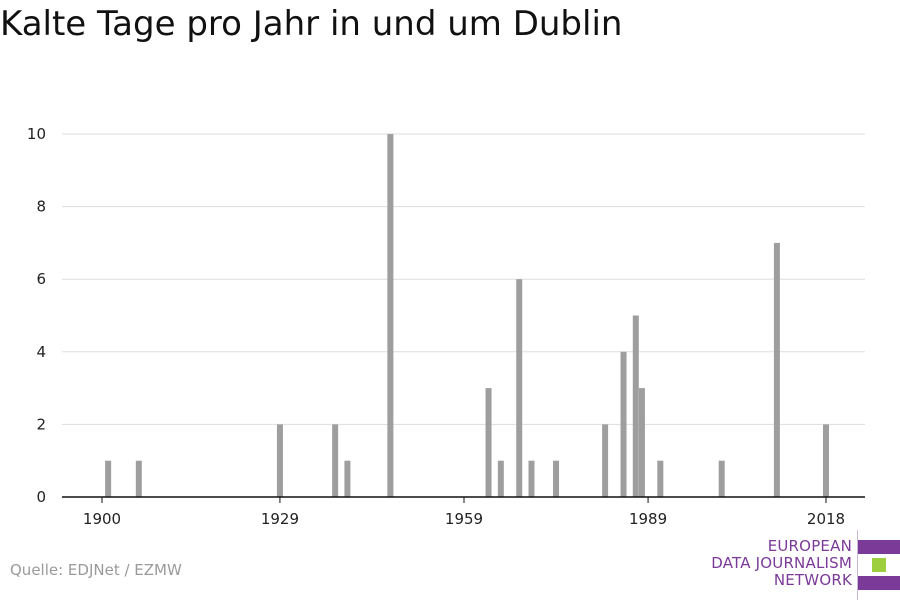 This screenshot has height=600, width=900. I want to click on bar-1963, so click(488, 442).